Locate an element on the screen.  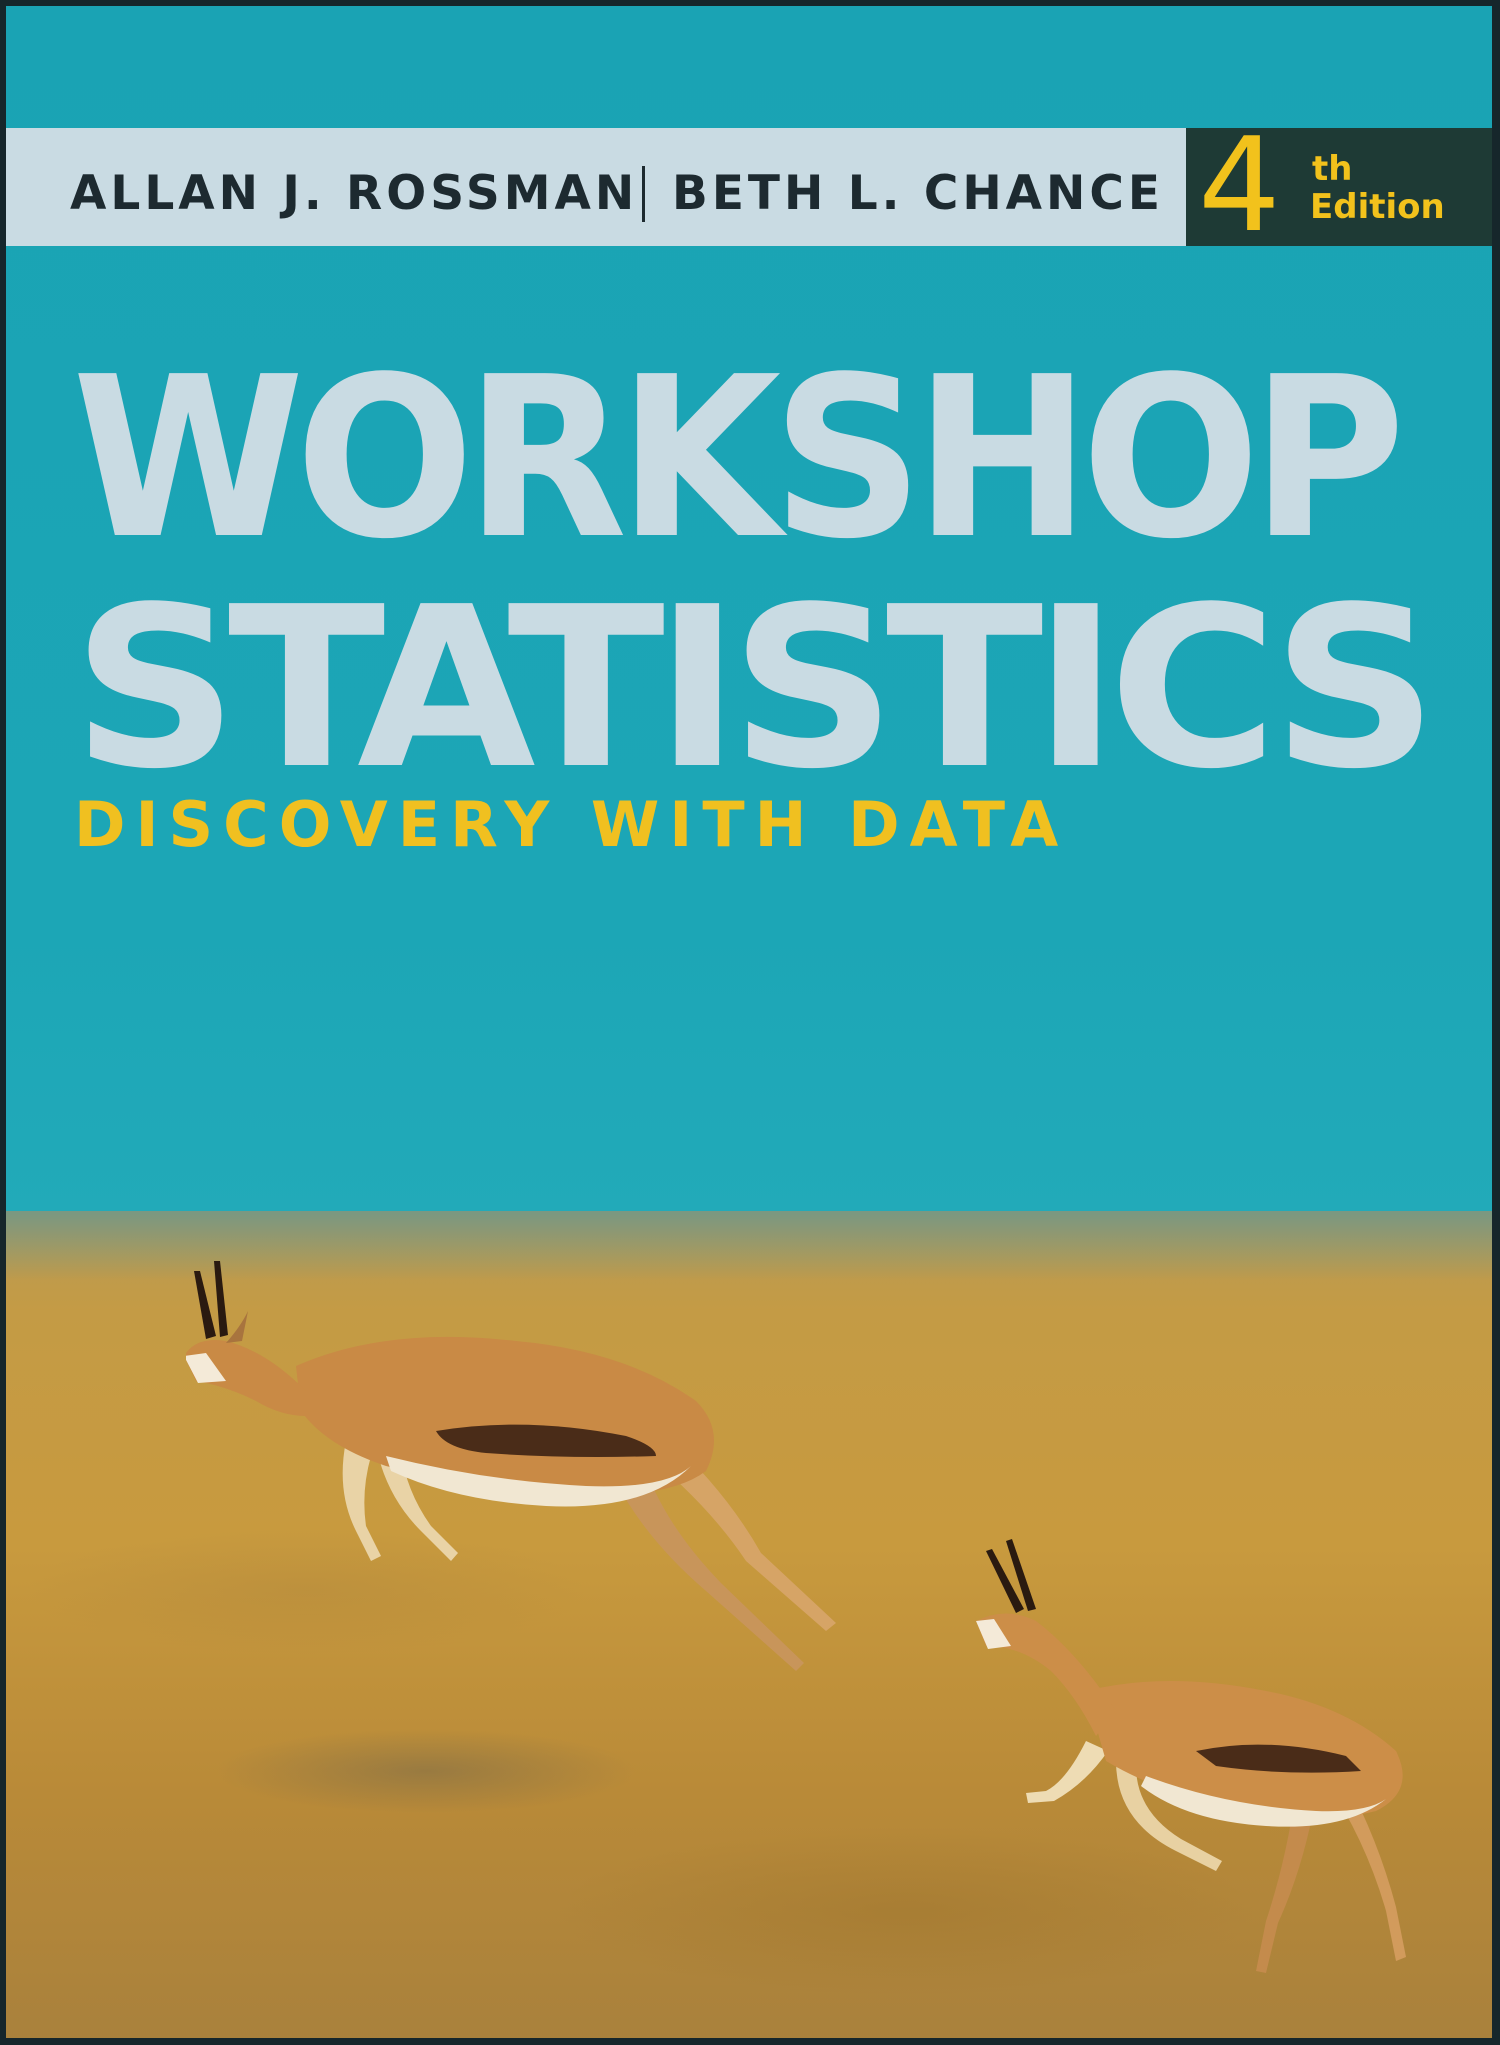
edition-suffix: th is located at coordinates (1332, 169).